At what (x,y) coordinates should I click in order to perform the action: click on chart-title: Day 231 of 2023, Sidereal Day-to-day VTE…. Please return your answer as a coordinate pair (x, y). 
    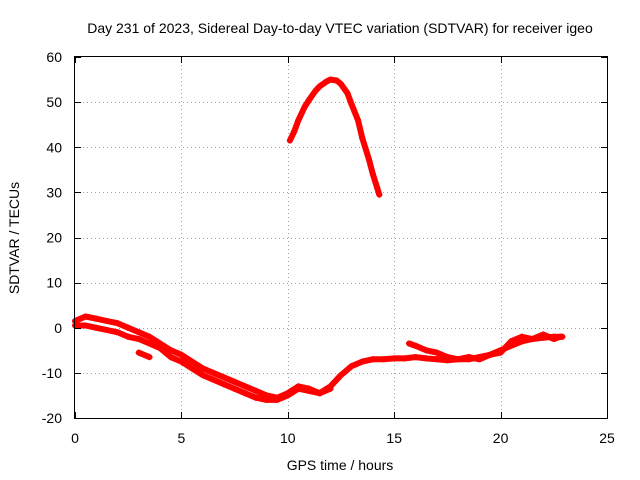
    Looking at the image, I should click on (340, 28).